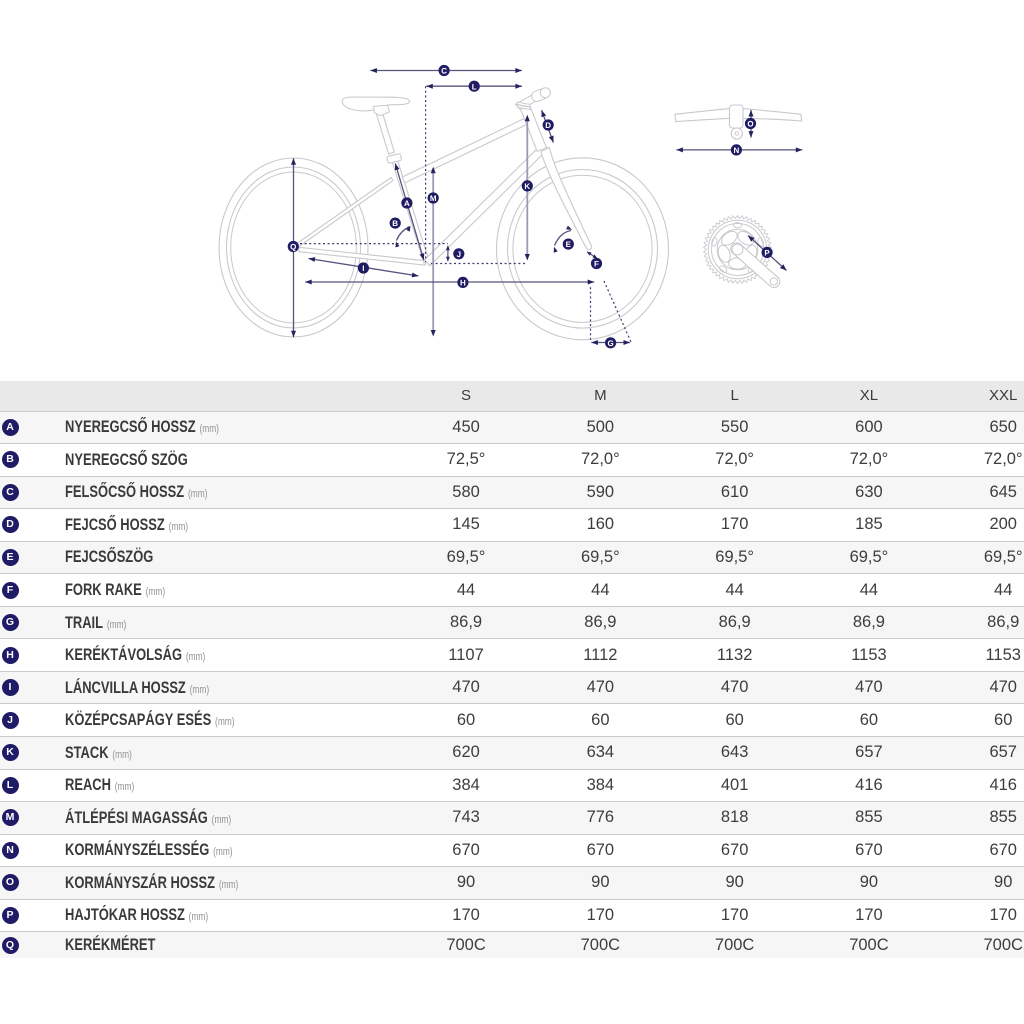 This screenshot has width=1024, height=1024. Describe the element at coordinates (293, 247) in the screenshot. I see `svg-text: Q` at that location.